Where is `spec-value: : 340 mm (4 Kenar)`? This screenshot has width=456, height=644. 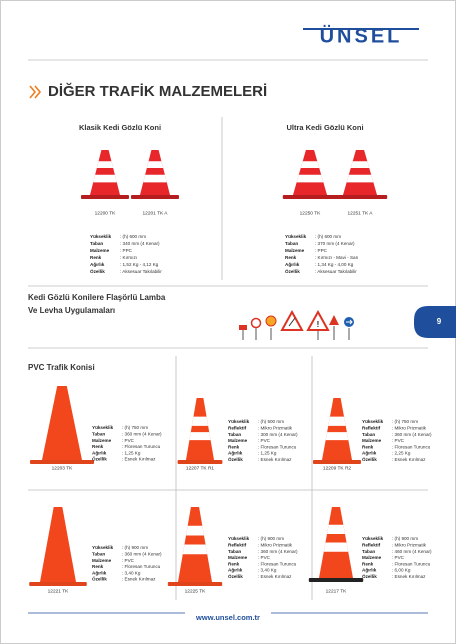 spec-value: : 340 mm (4 Kenar) is located at coordinates (140, 243).